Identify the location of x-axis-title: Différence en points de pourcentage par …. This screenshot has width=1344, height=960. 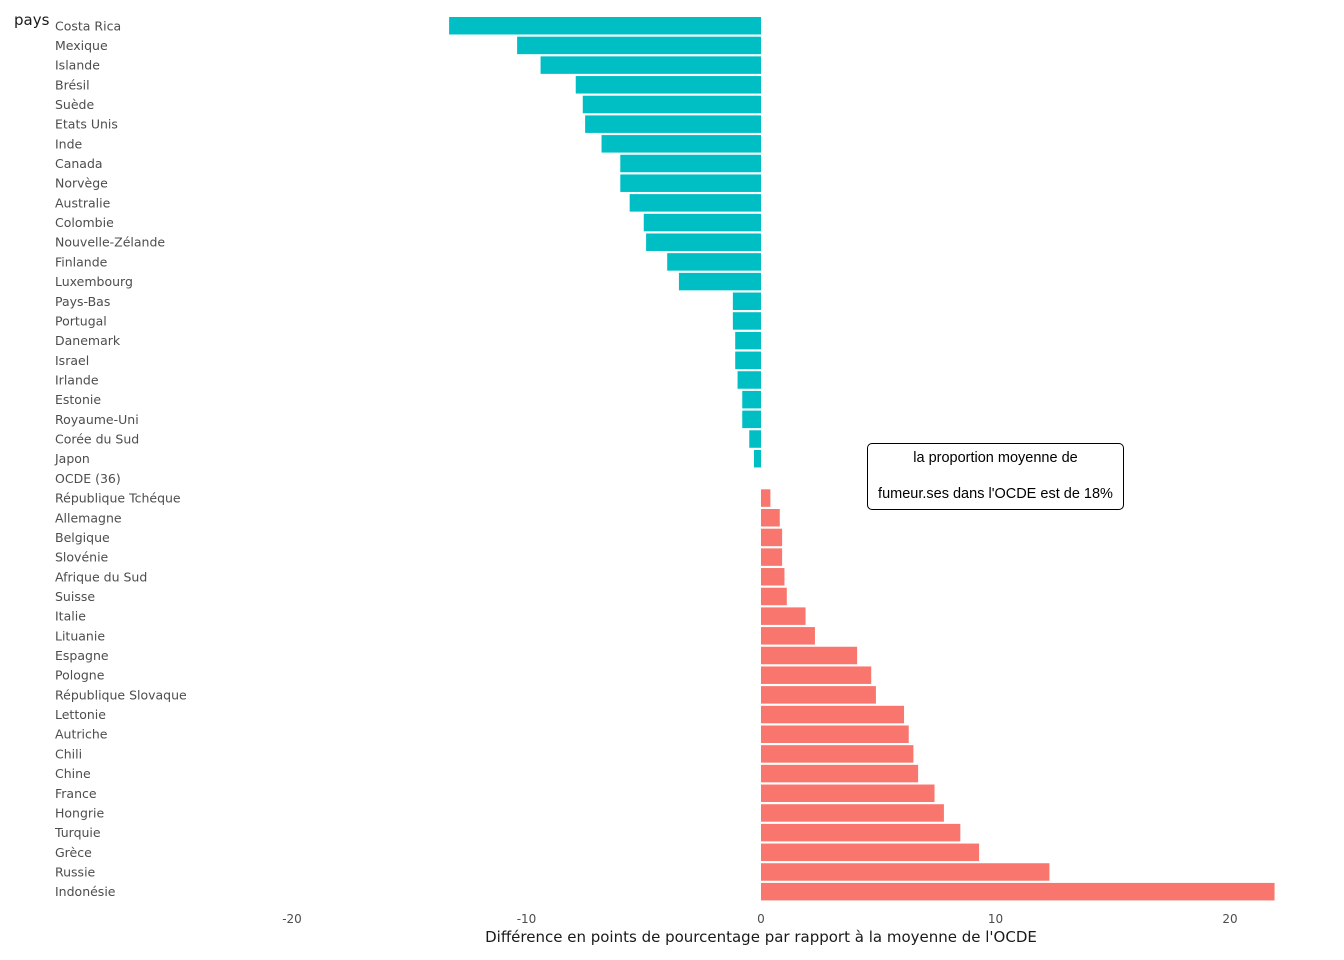
(761, 937).